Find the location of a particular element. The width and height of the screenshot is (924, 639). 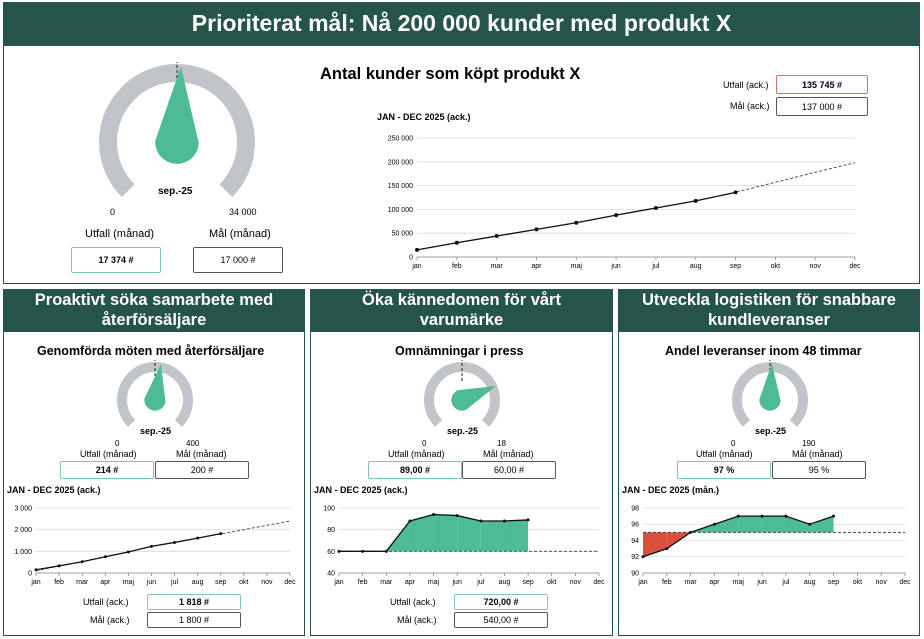

sub3-chart-xtick-label: aug is located at coordinates (810, 582).